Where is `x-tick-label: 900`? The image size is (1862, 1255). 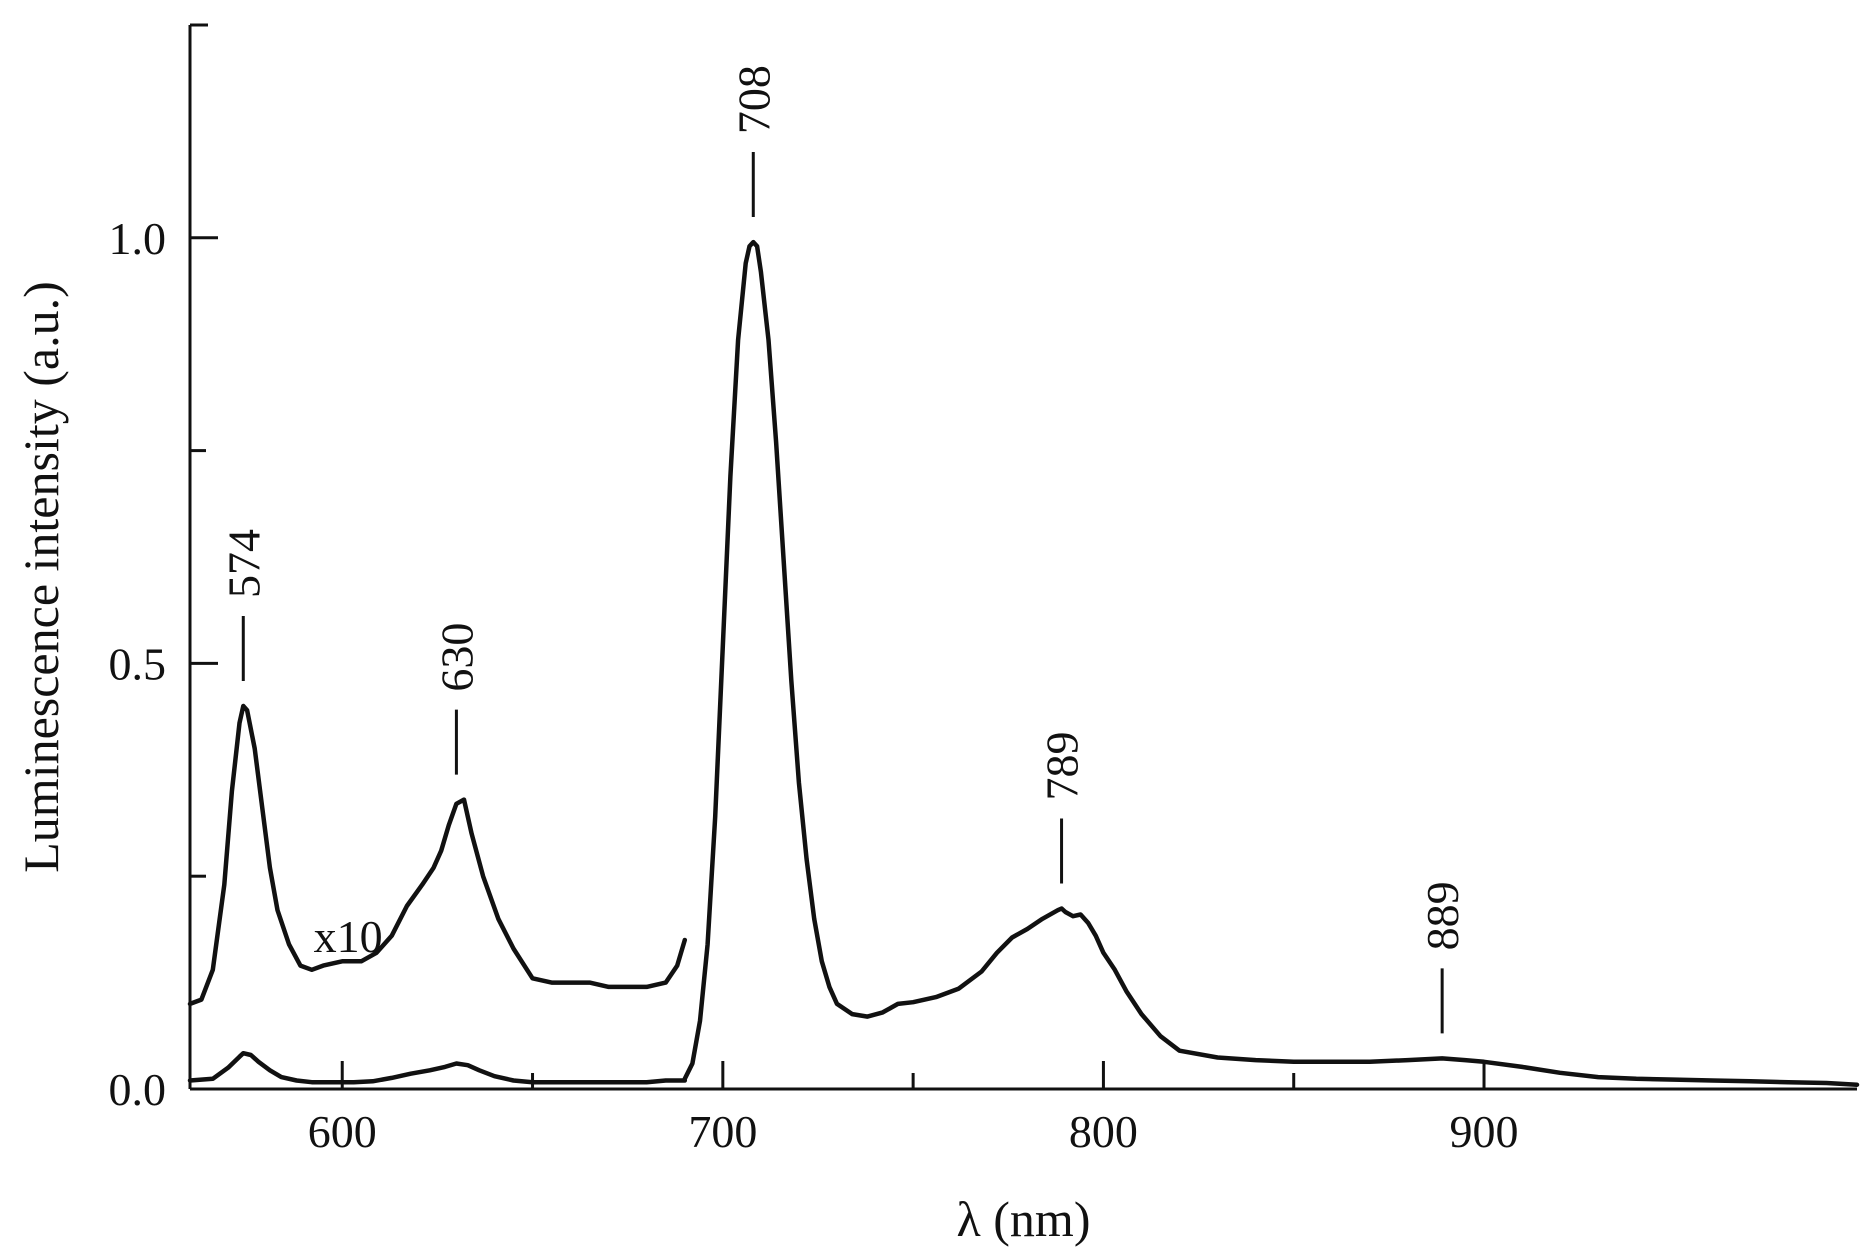 x-tick-label: 900 is located at coordinates (1484, 1131).